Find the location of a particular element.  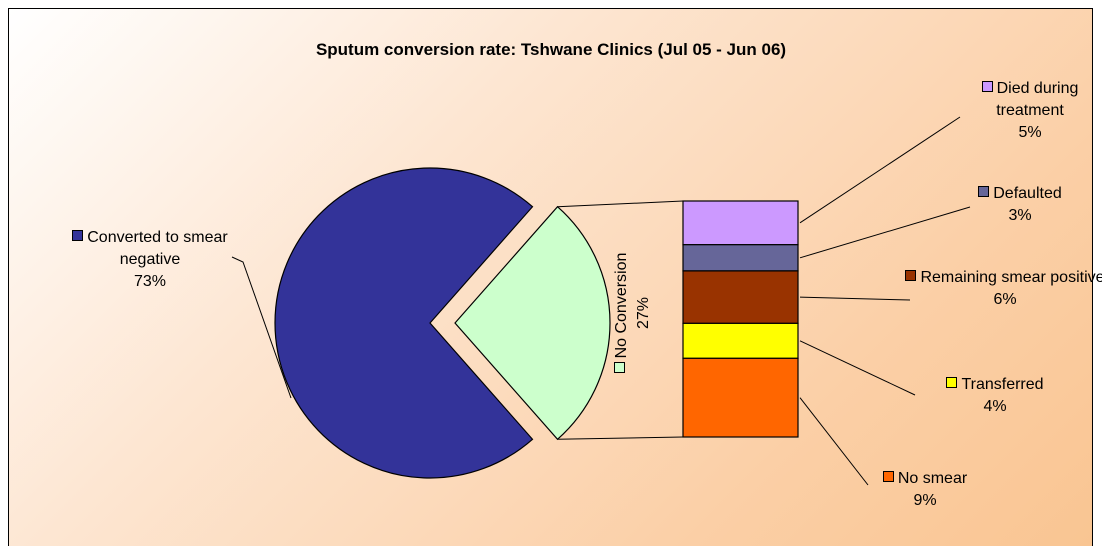

category-label: Died during treatment is located at coordinates (1037, 99).